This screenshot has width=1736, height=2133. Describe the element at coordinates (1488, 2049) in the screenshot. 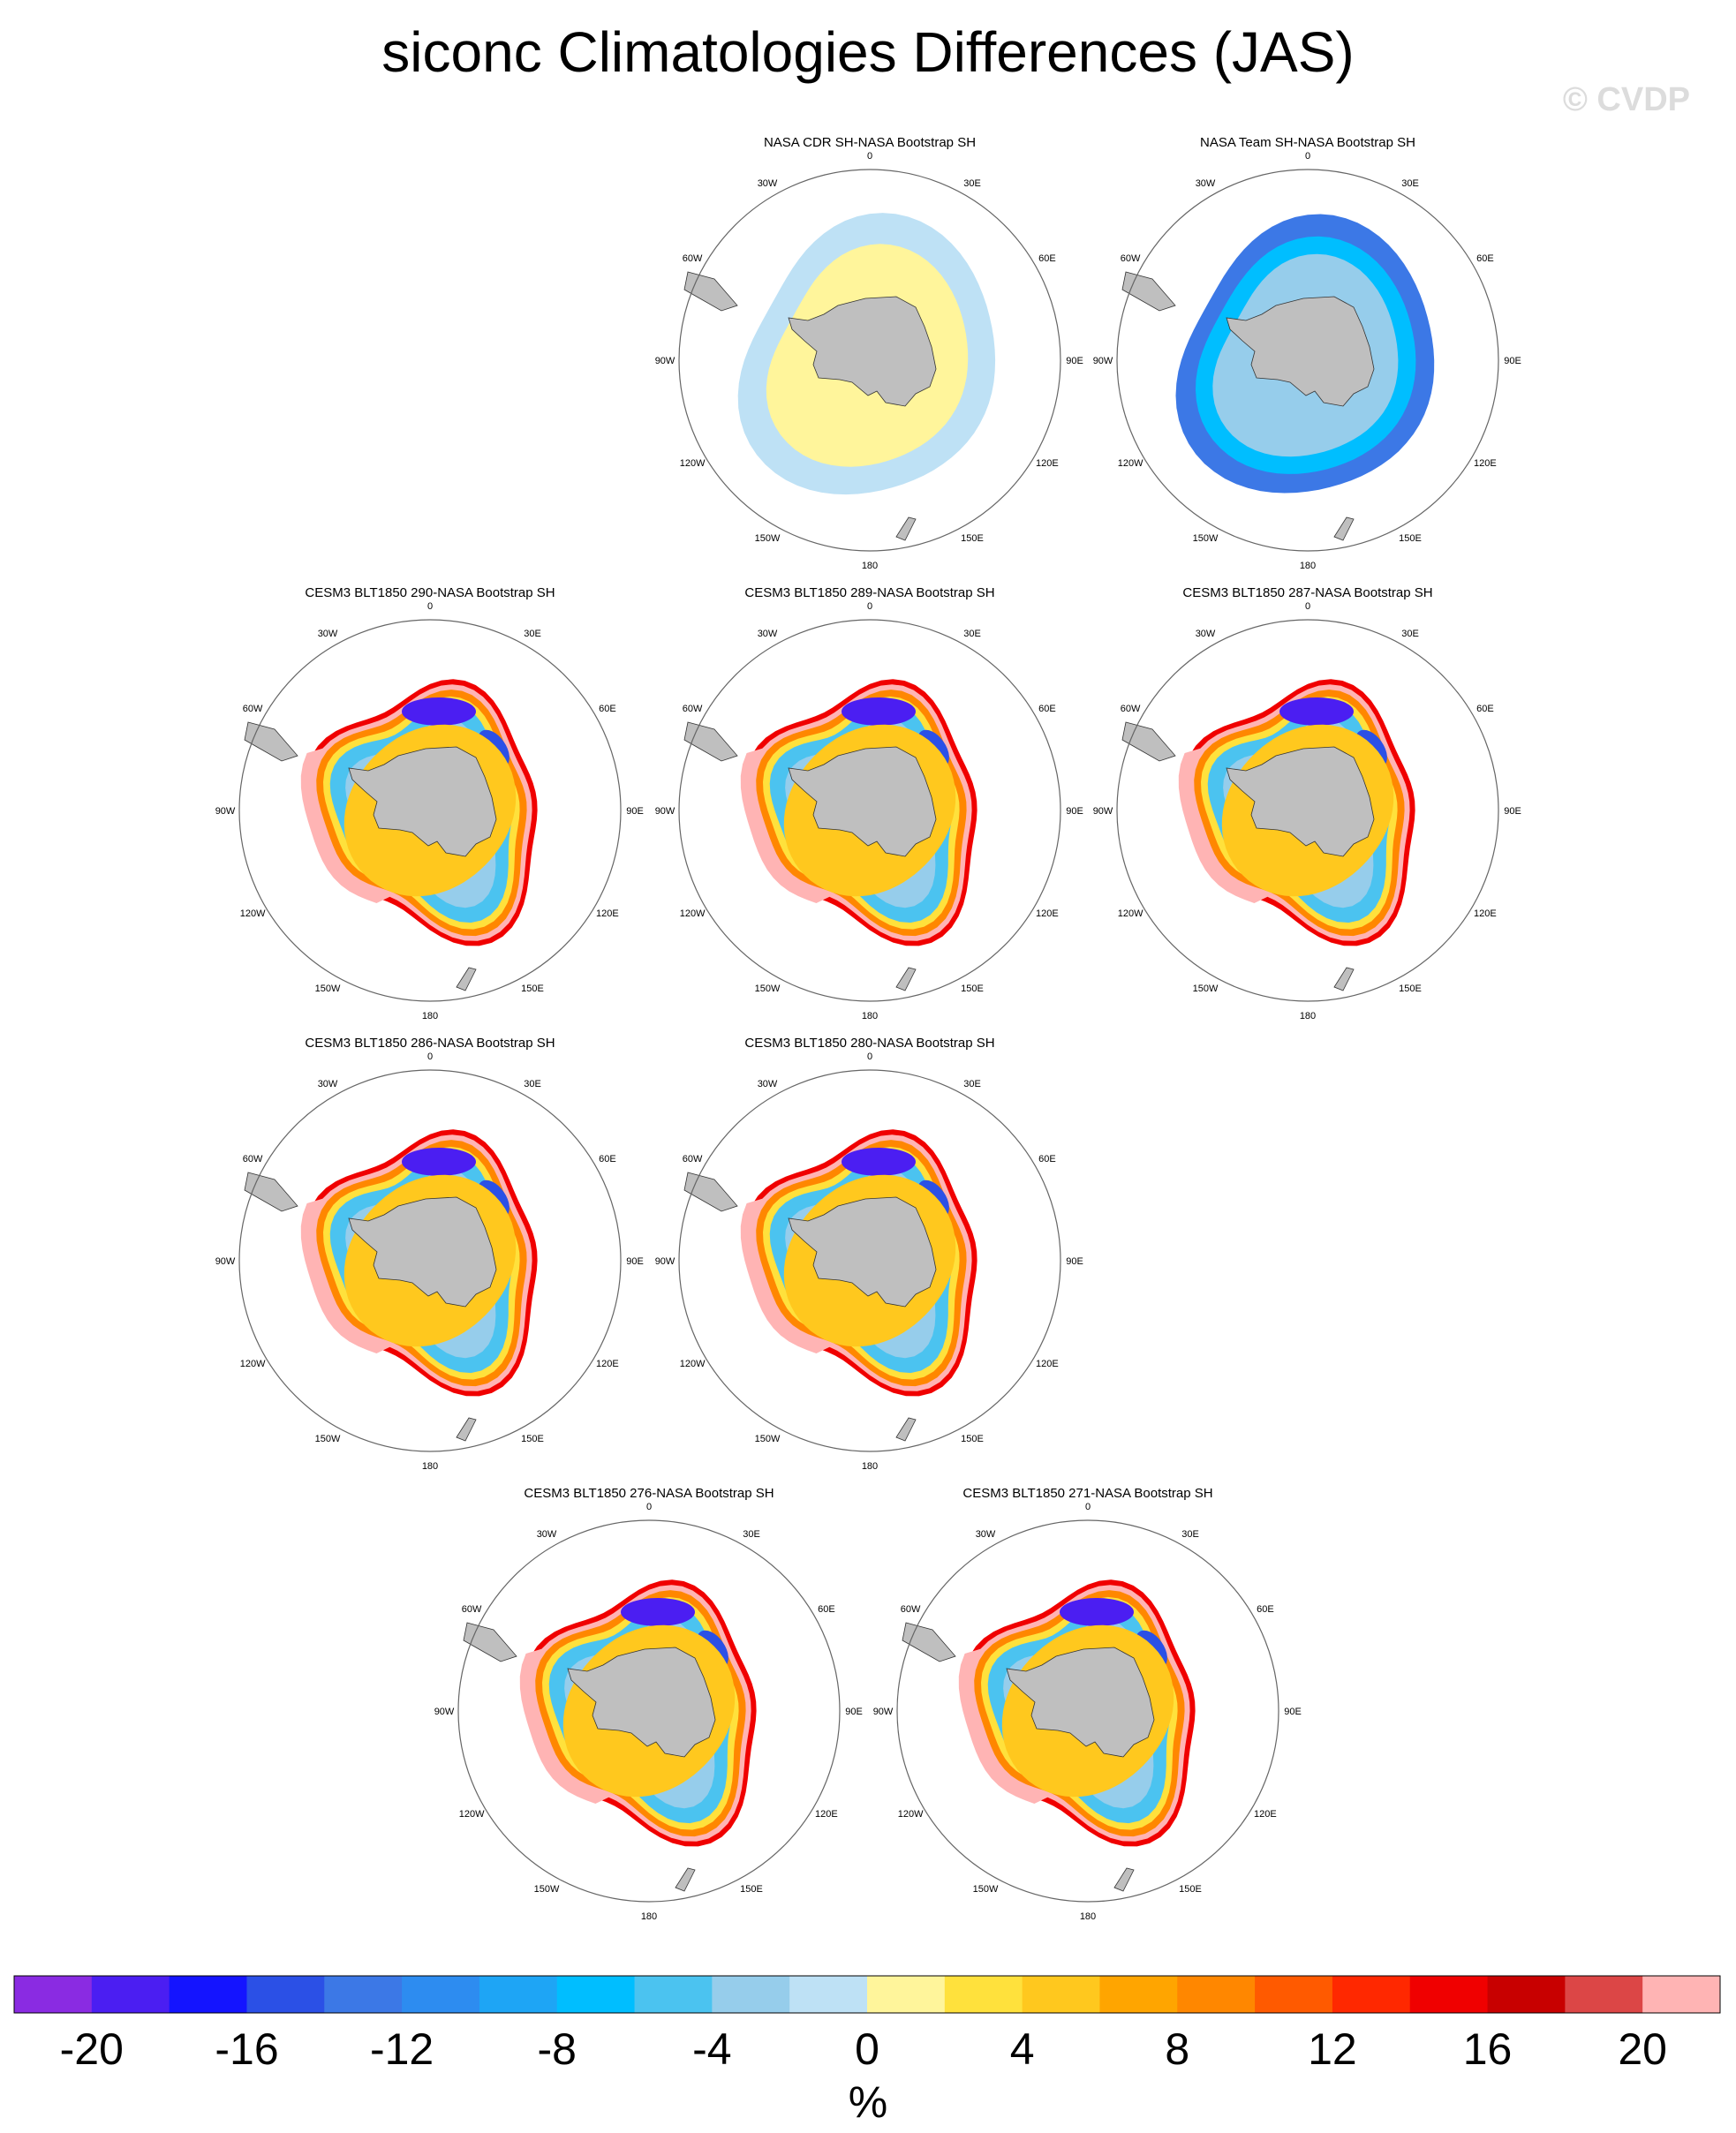

I see `colorbar-tick-label: 16` at that location.